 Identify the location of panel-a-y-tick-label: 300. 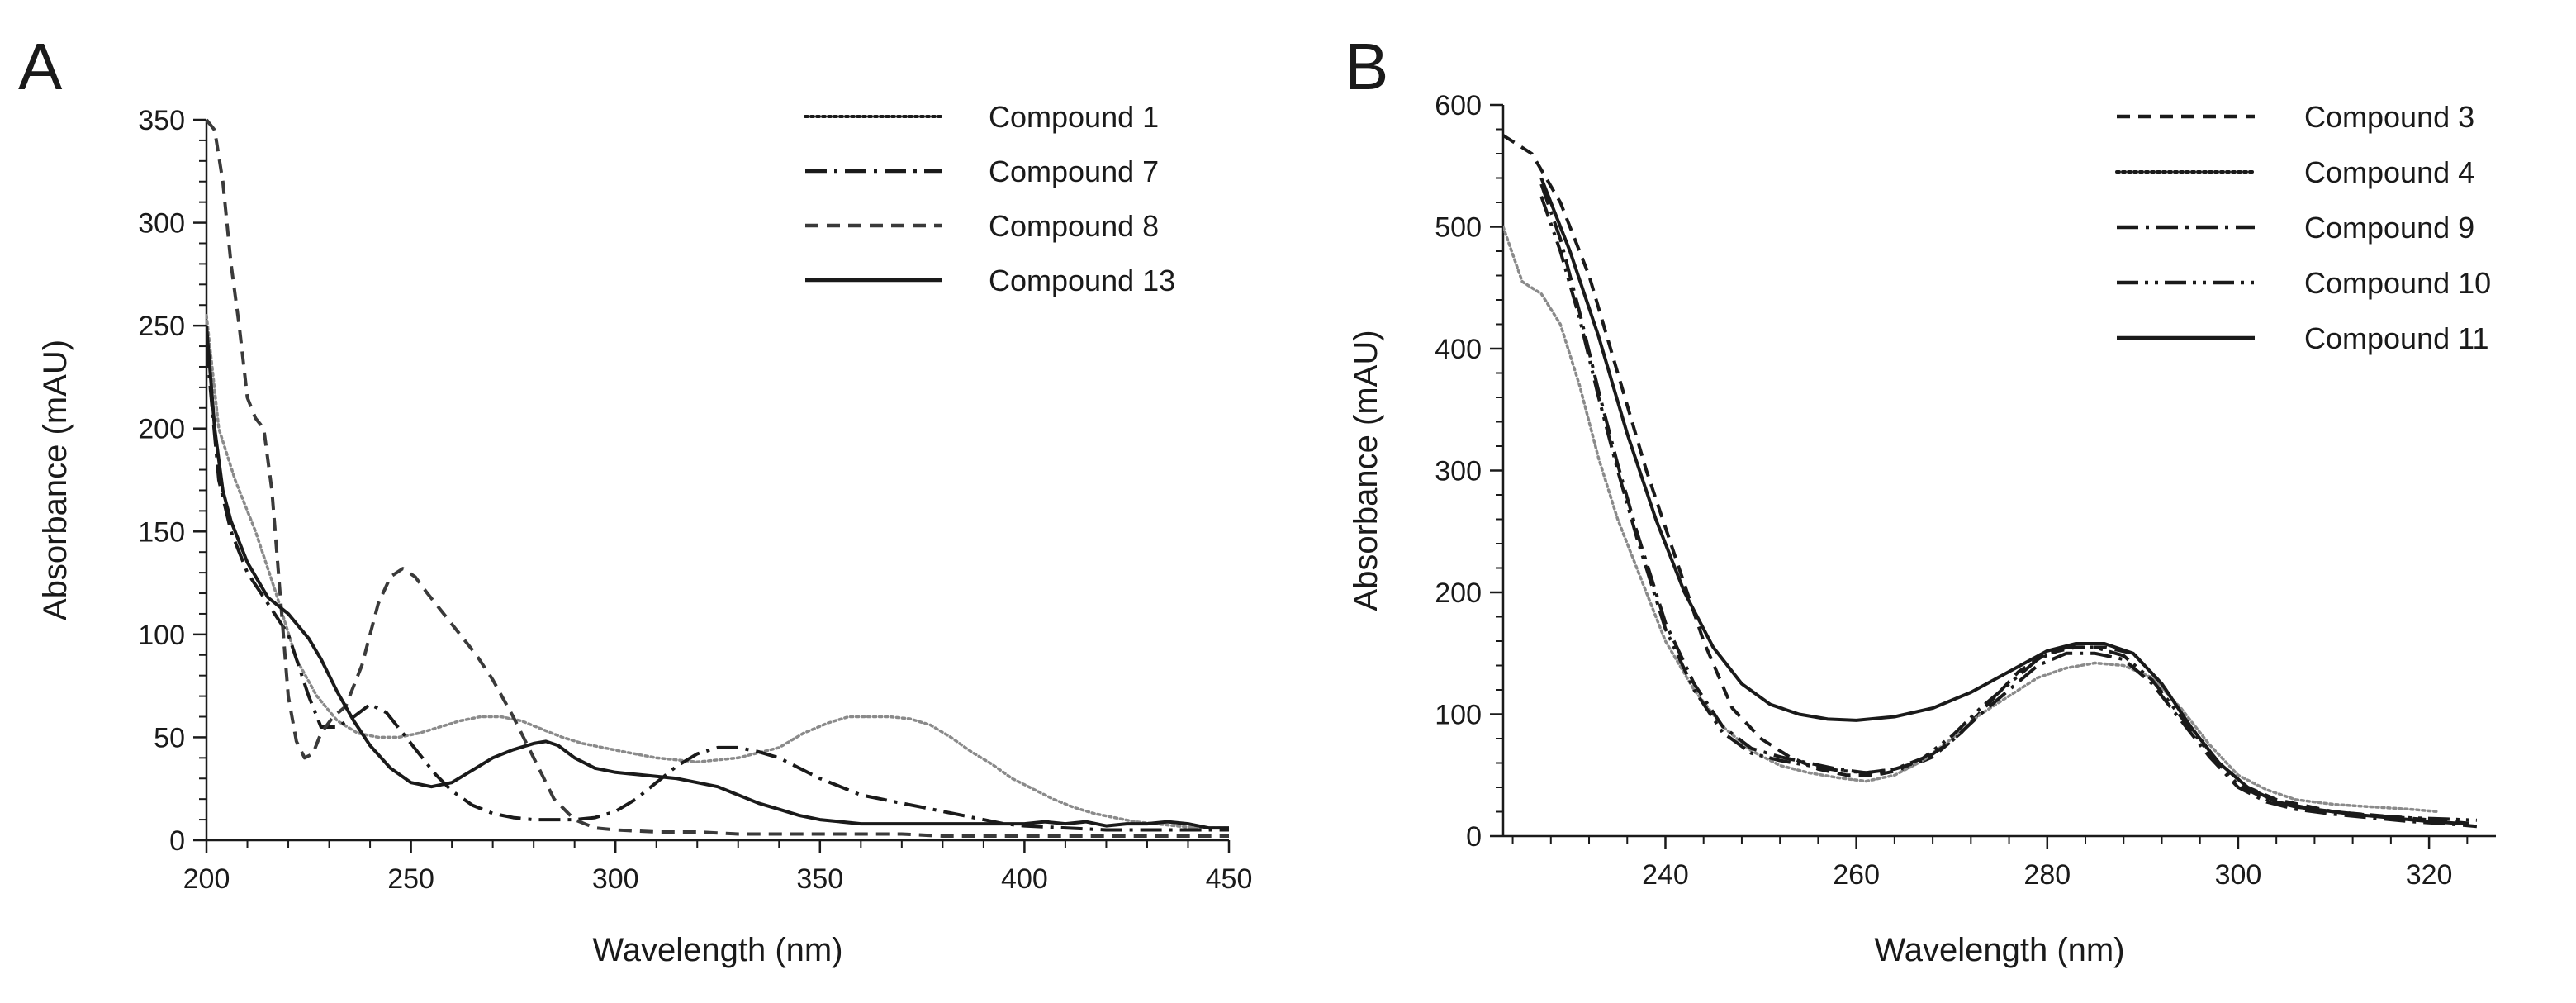
(161, 224).